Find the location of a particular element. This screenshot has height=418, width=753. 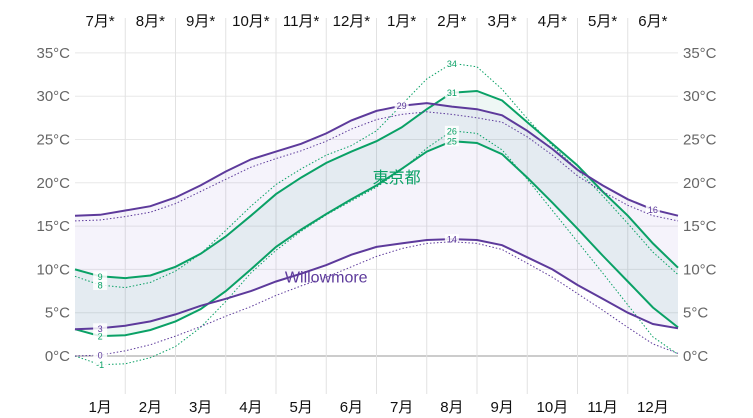

x-tick-bottom: 7月 is located at coordinates (401, 407).